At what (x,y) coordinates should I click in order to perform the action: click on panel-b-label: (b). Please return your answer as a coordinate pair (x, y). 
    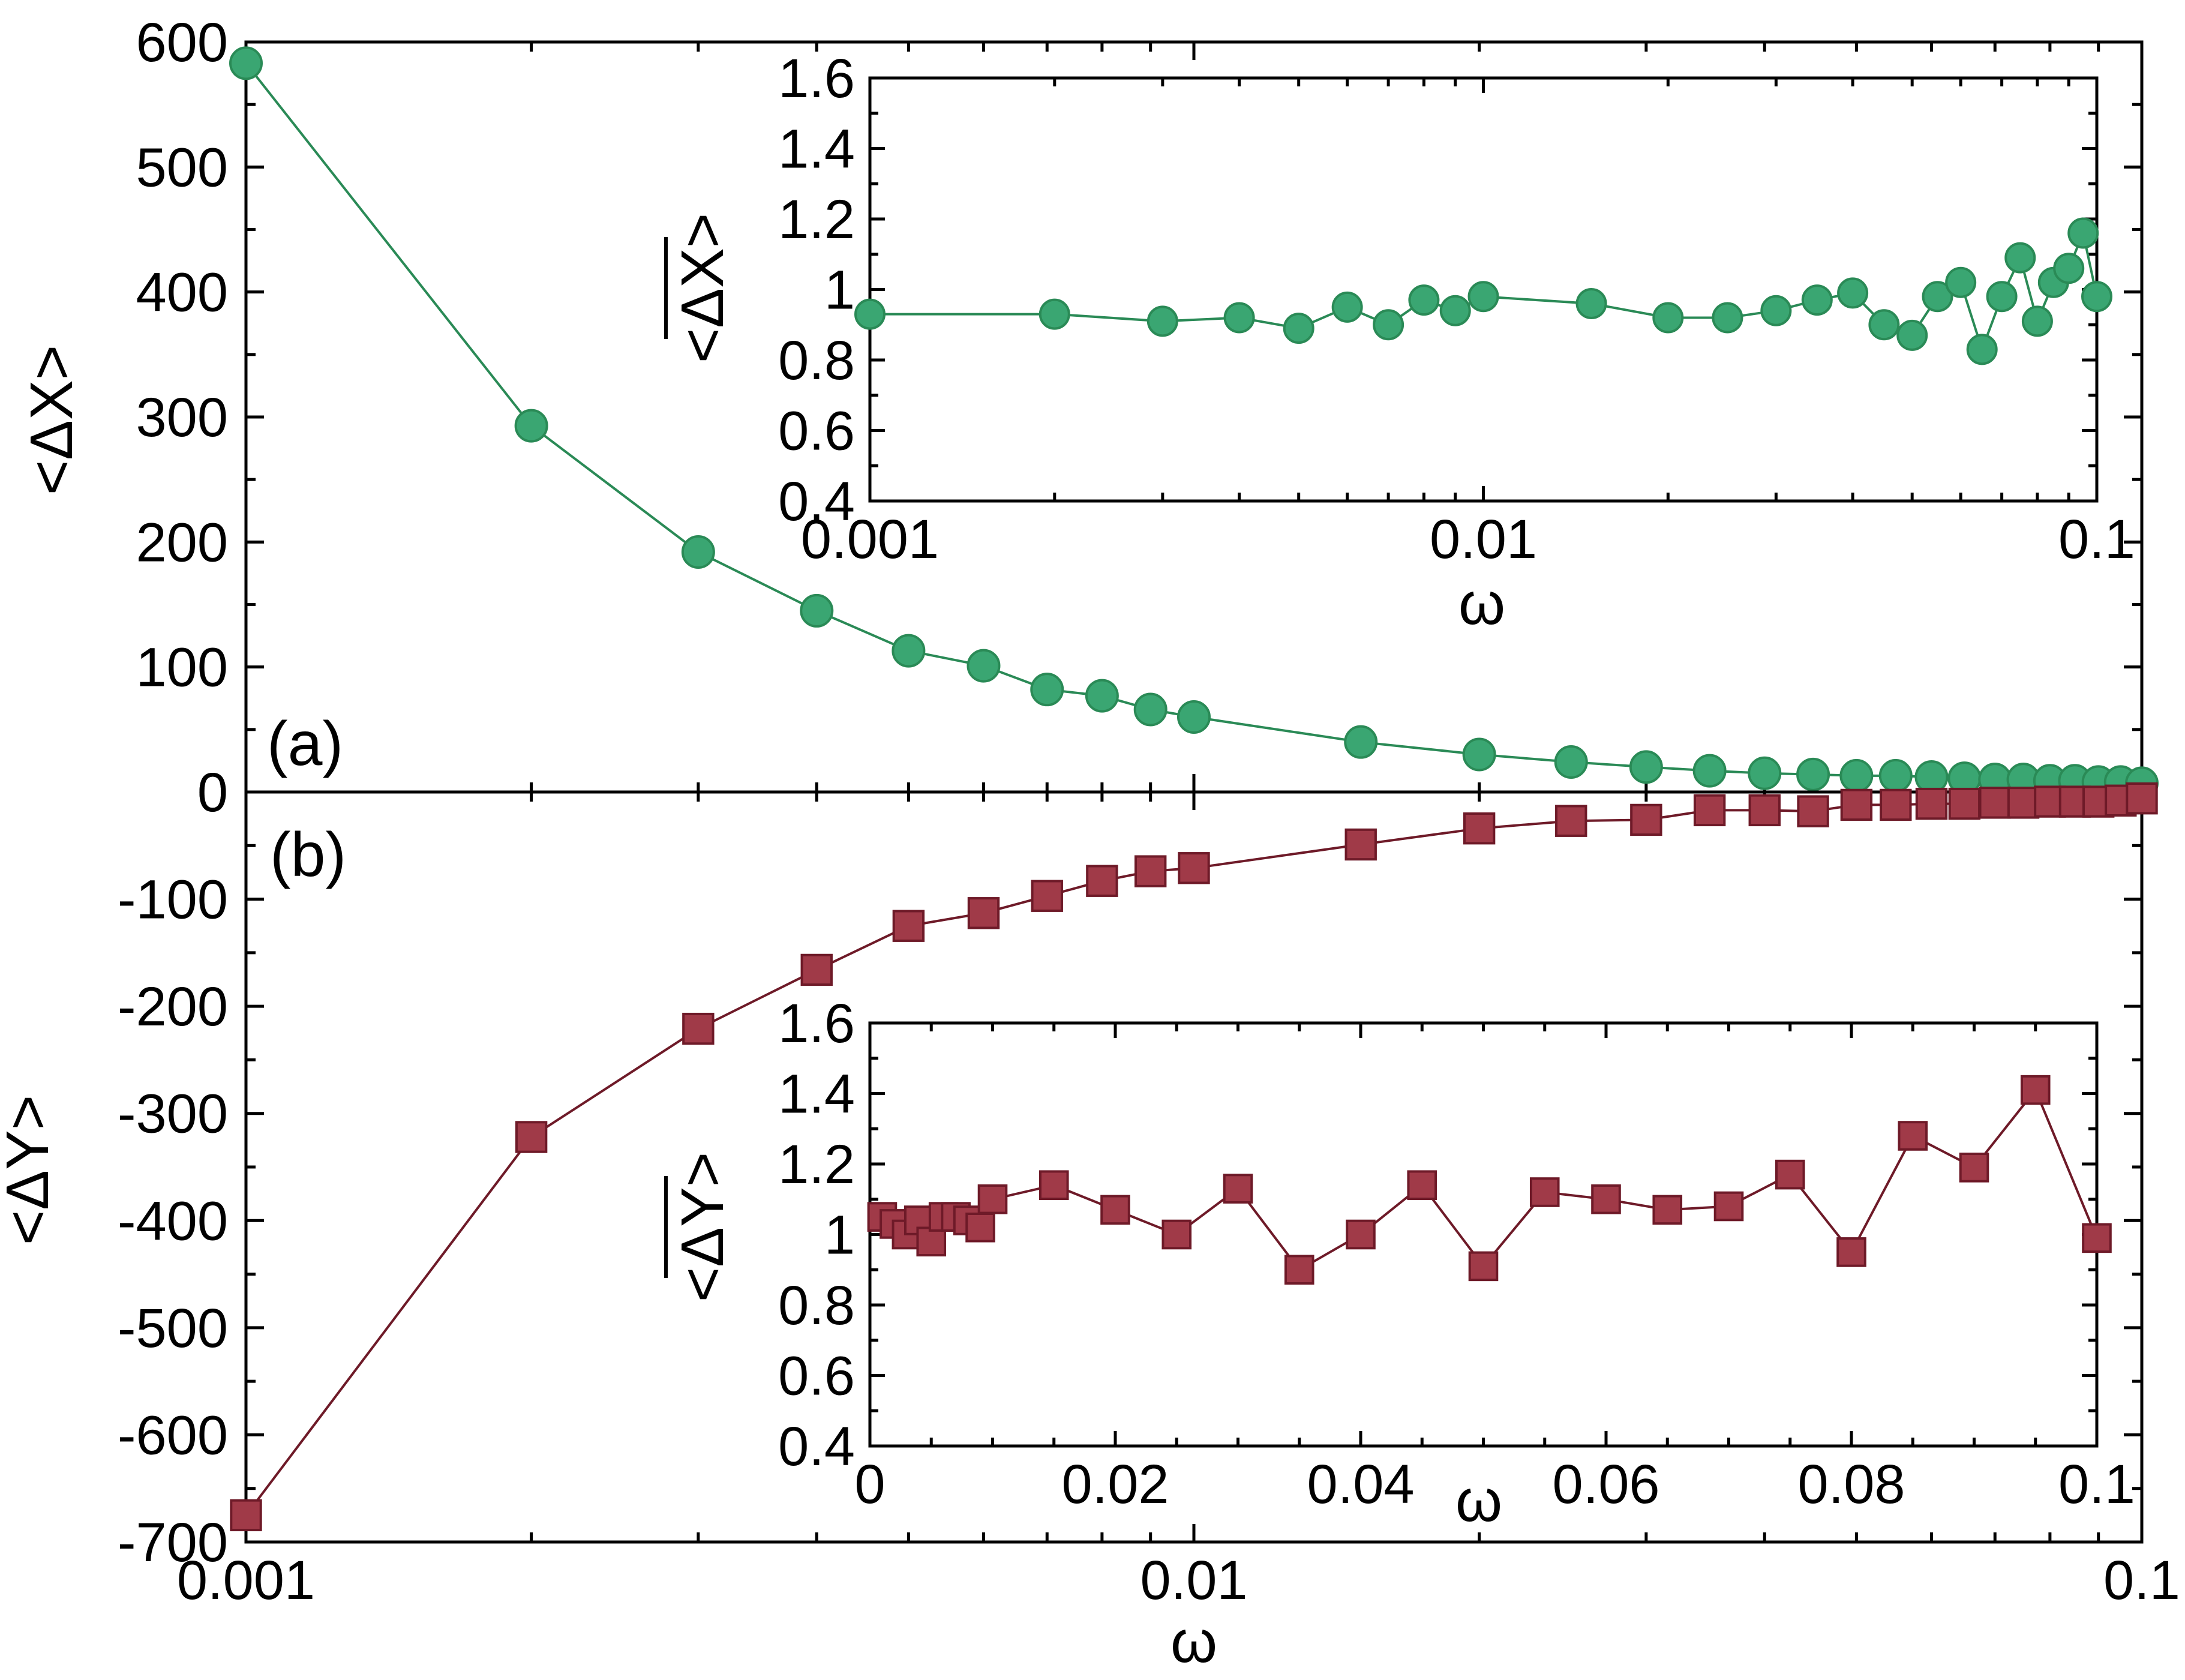
    Looking at the image, I should click on (308, 855).